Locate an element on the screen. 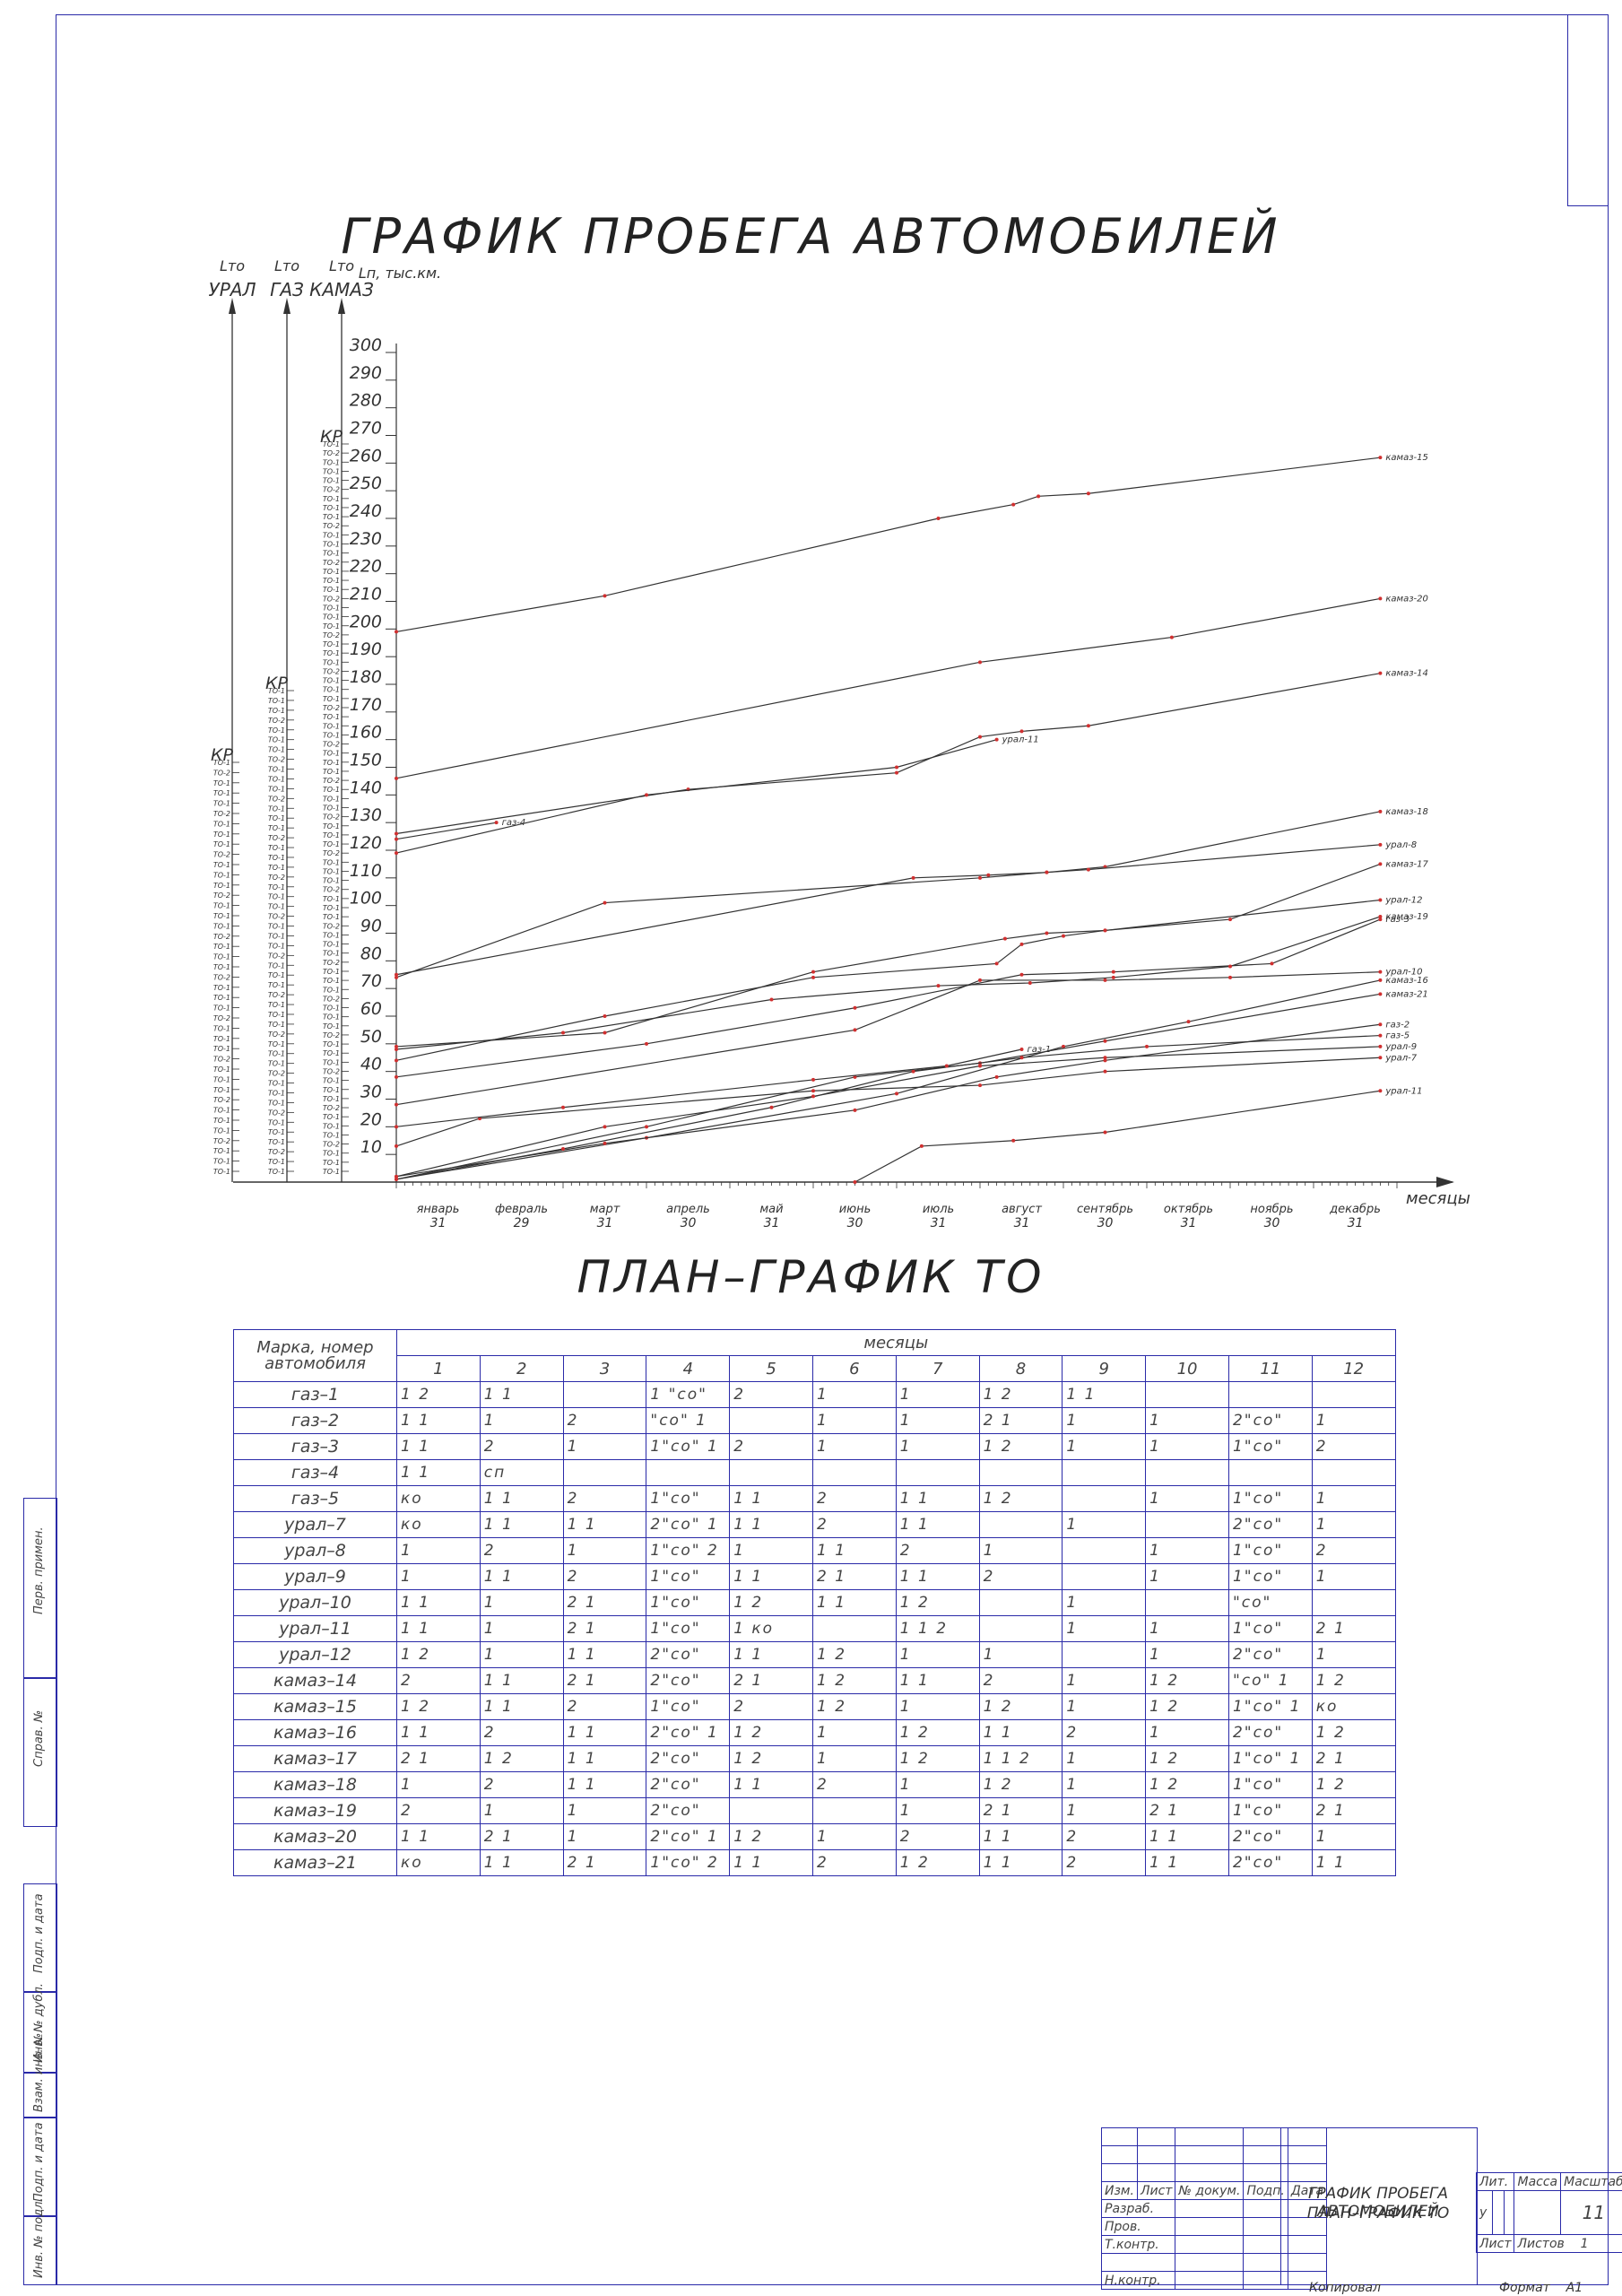  stamp-scale-label: Масштаб is located at coordinates (1591, 2181).